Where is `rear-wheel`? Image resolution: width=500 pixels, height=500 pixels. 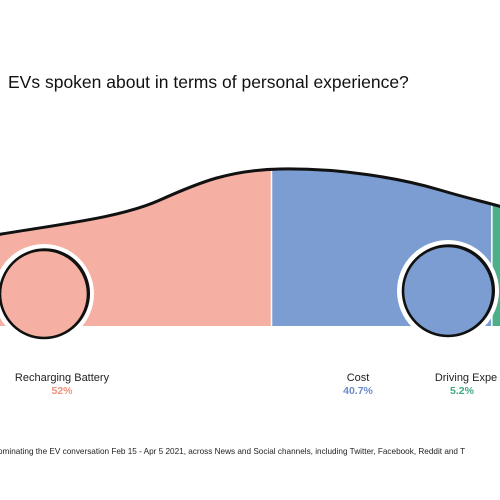
rear-wheel is located at coordinates (448, 291).